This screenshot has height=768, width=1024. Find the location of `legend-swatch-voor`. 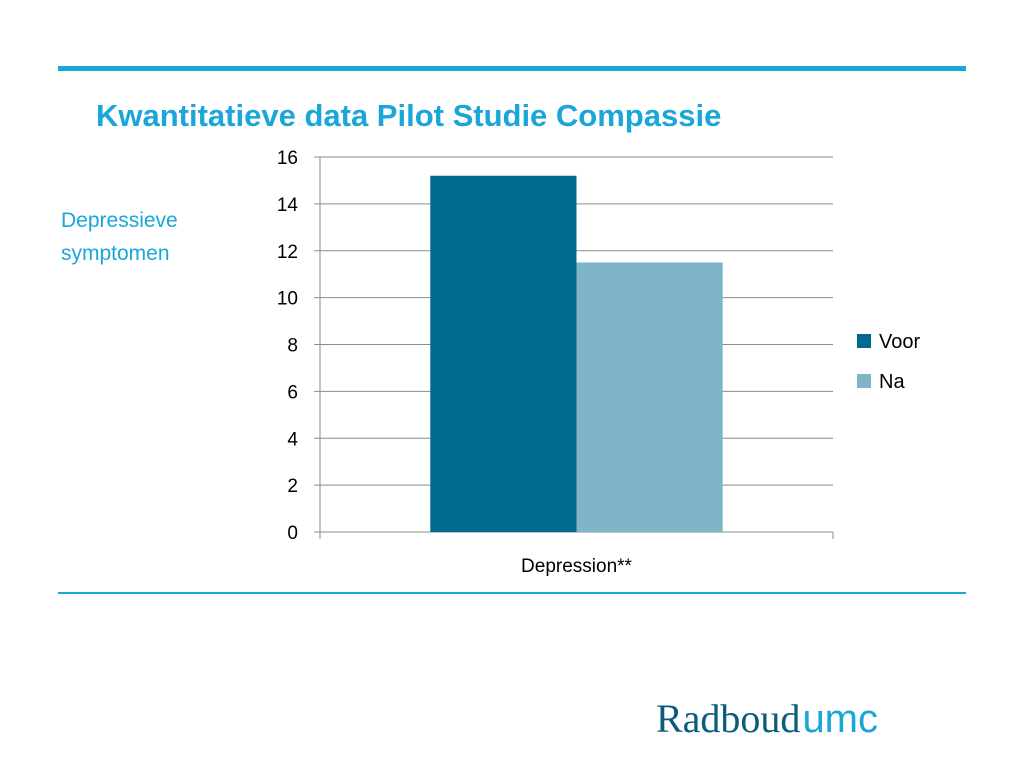

legend-swatch-voor is located at coordinates (864, 341).